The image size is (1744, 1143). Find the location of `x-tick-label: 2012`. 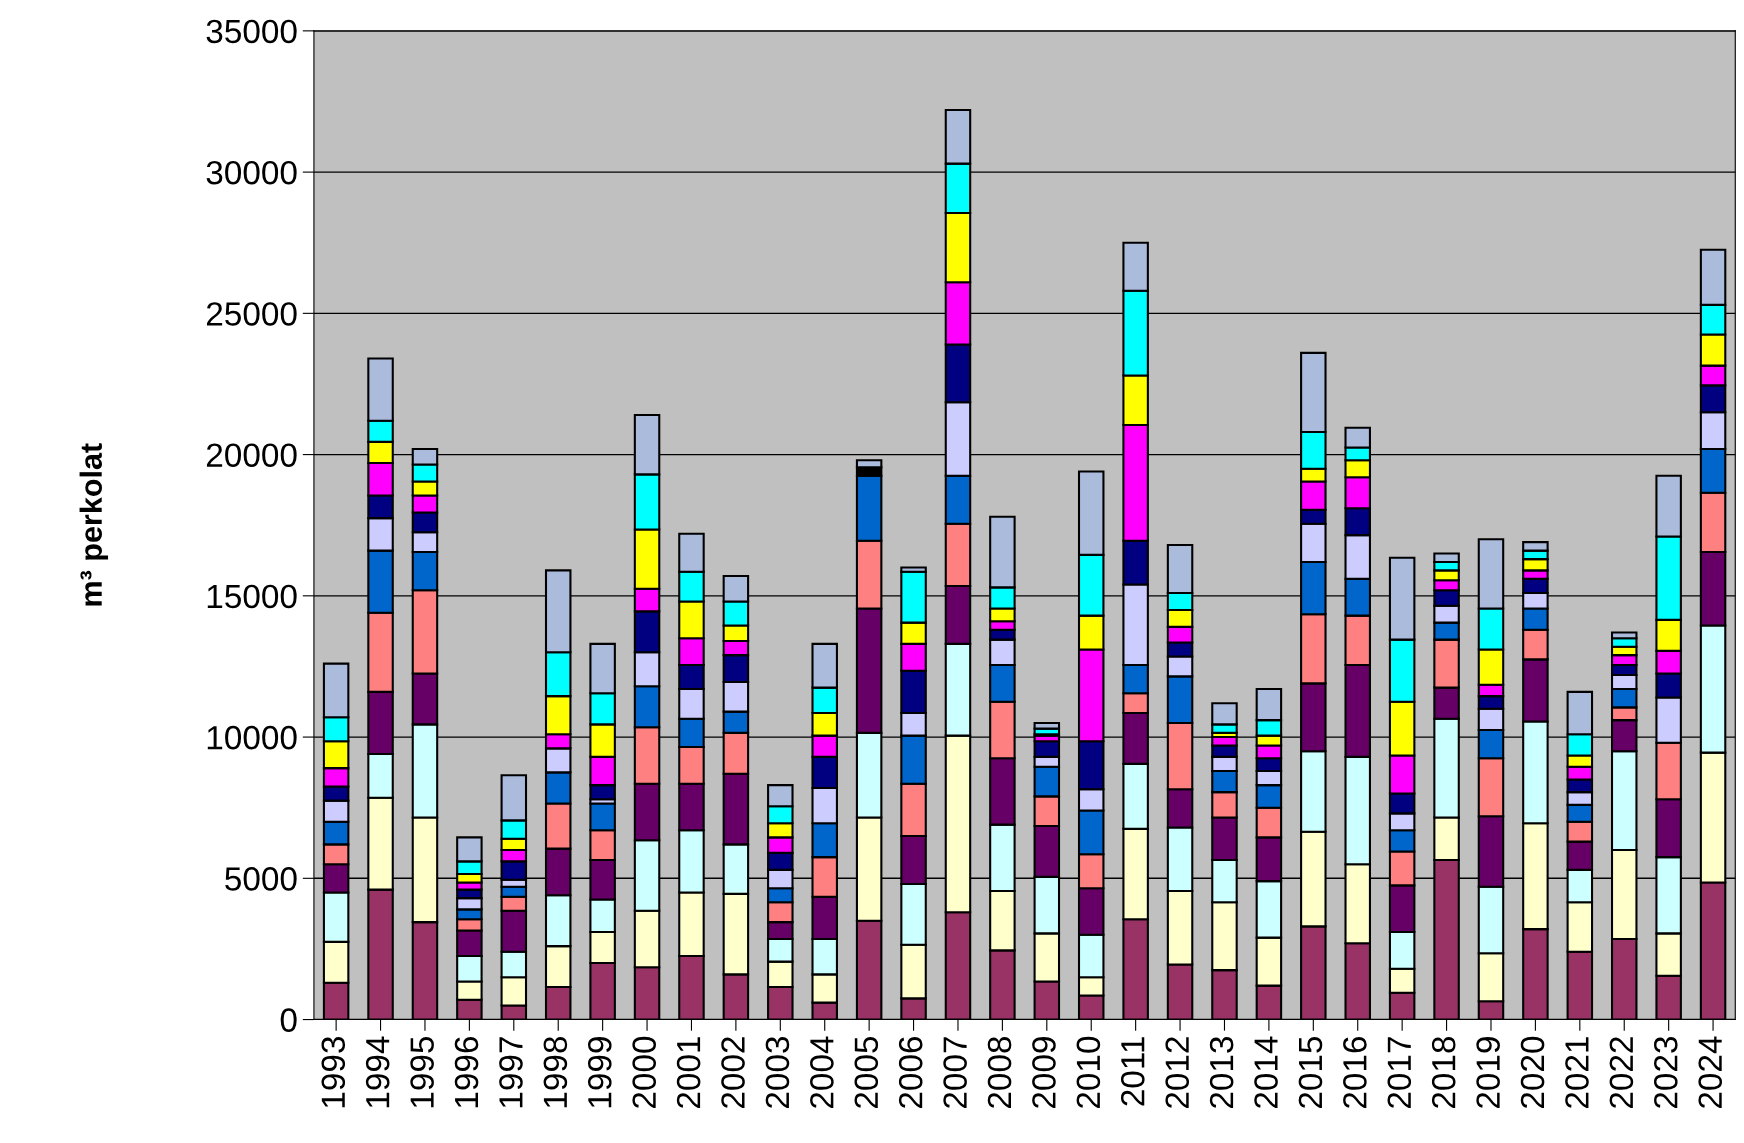

x-tick-label: 2012 is located at coordinates (1177, 1072).